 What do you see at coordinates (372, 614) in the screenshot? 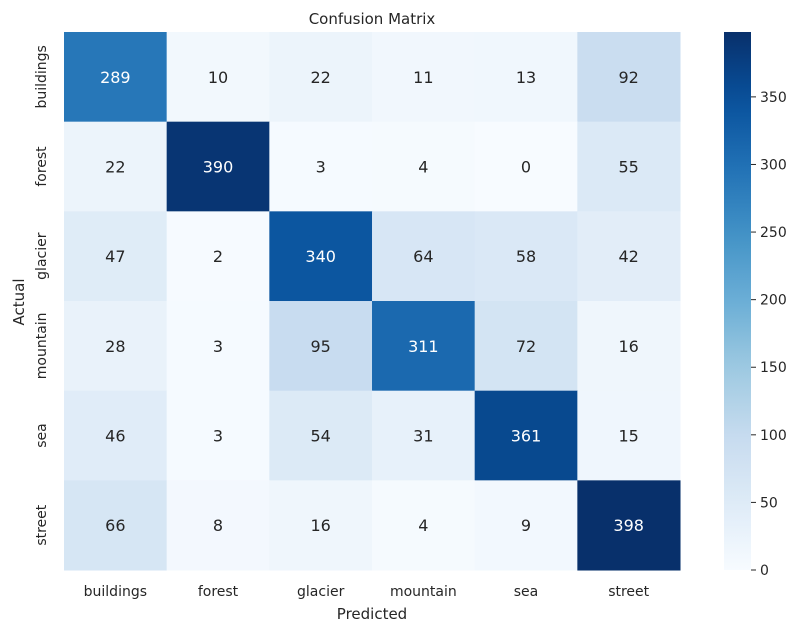
I see `x-axis-label: Predicted` at bounding box center [372, 614].